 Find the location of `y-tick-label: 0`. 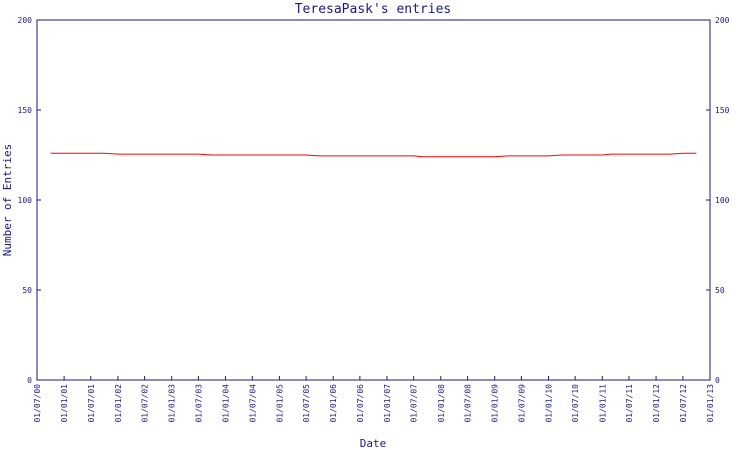

y-tick-label: 0 is located at coordinates (29, 380).